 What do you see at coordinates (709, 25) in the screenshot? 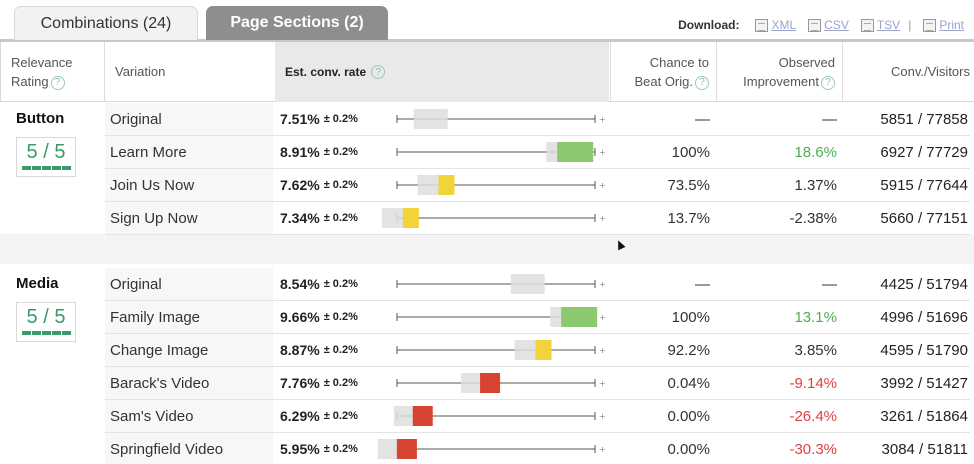
I see `download-label: Download:` at bounding box center [709, 25].